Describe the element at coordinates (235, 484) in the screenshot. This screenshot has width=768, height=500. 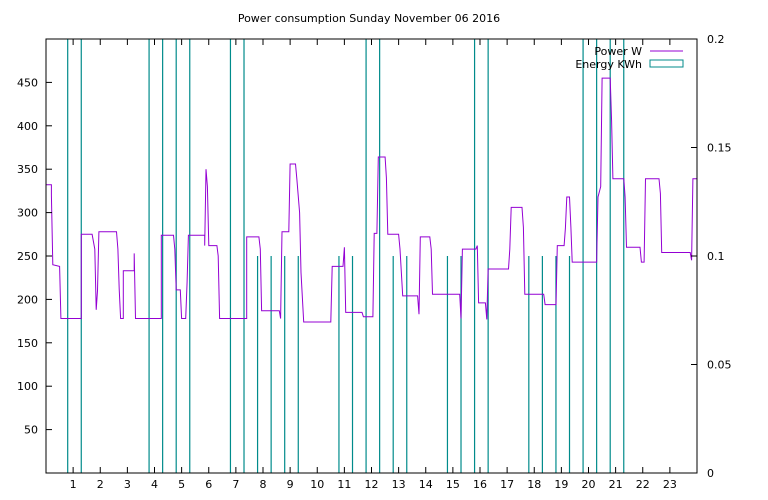
I see `x-tick-label: 7` at that location.